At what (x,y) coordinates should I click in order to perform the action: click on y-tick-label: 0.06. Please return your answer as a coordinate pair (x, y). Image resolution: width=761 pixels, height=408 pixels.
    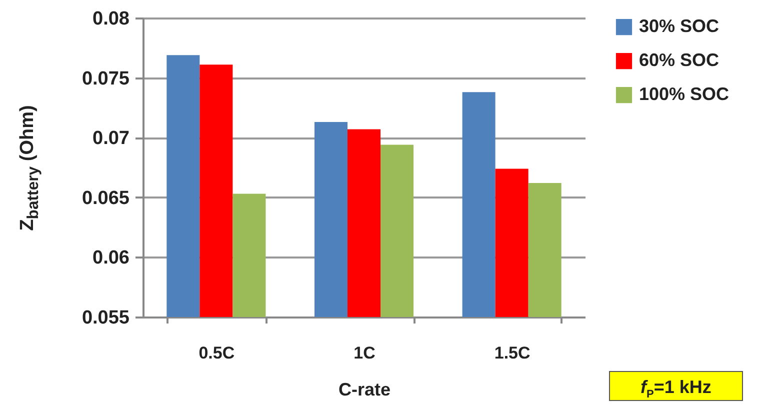
    Looking at the image, I should click on (111, 258).